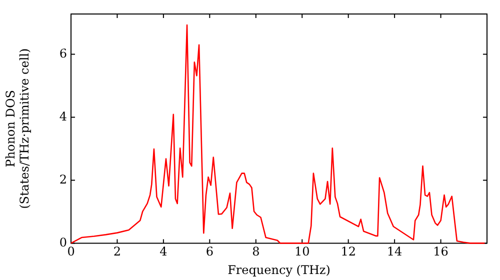 The height and width of the screenshot is (280, 500). Describe the element at coordinates (63, 116) in the screenshot. I see `y-tick-label: 4` at that location.